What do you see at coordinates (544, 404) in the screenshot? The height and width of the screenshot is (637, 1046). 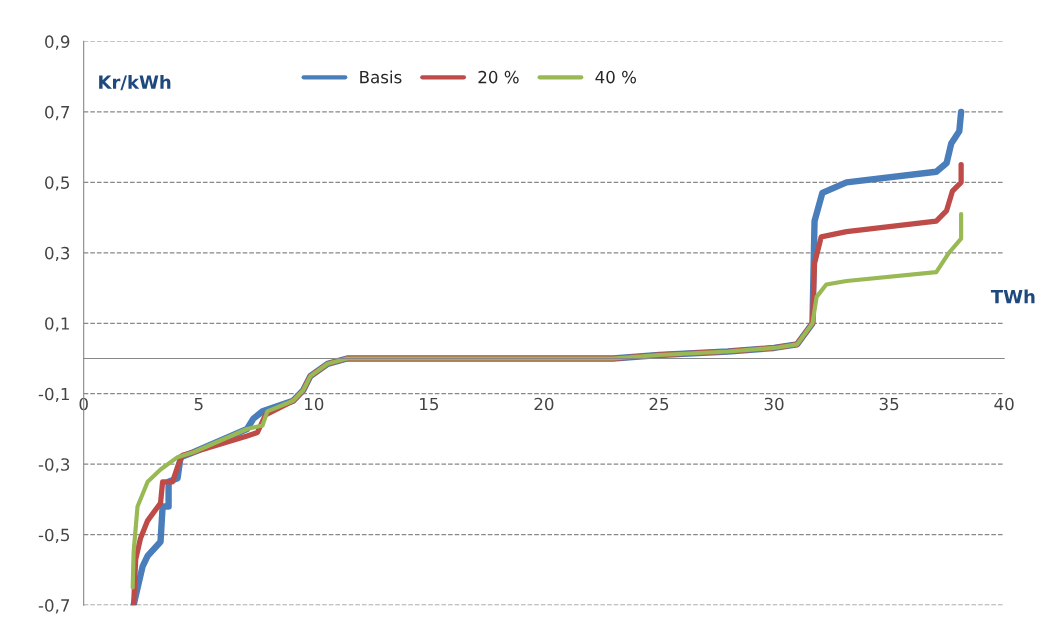 I see `x-tick-label: 20` at bounding box center [544, 404].